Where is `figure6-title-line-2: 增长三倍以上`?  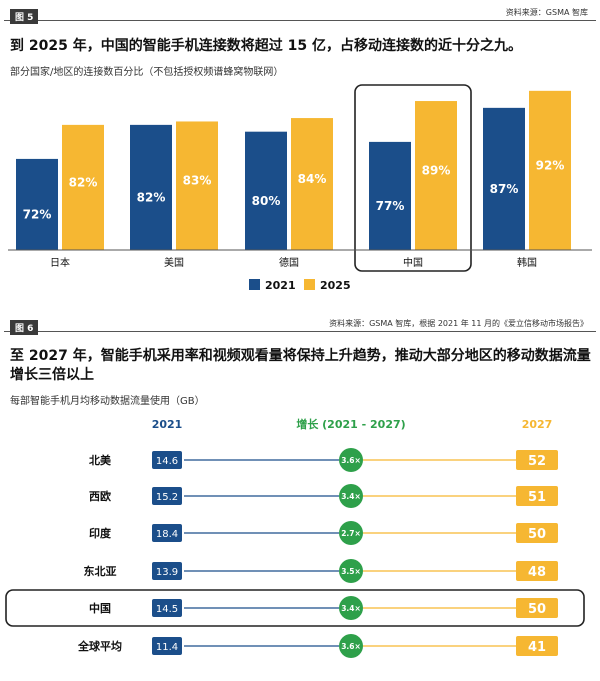
figure6-title-line-2: 增长三倍以上 is located at coordinates (52, 375).